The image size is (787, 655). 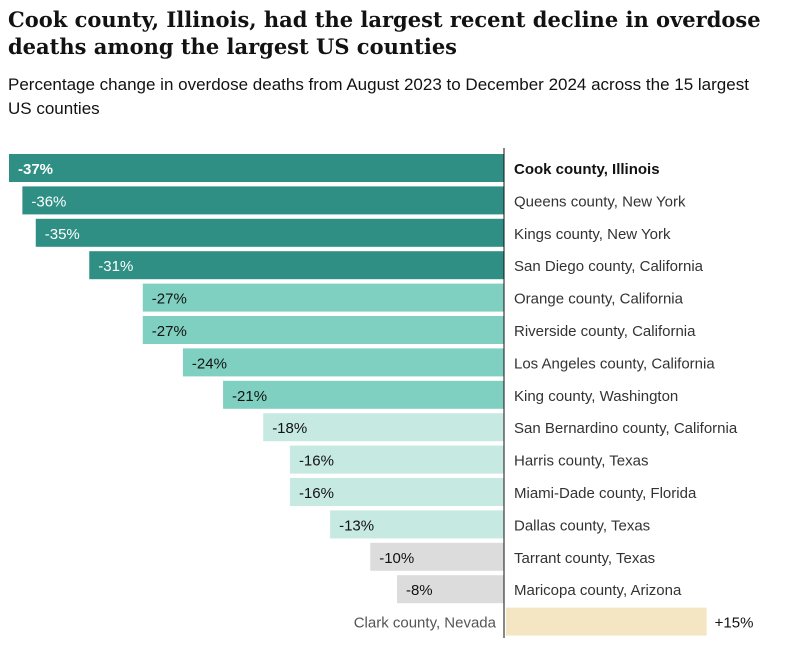 What do you see at coordinates (419, 590) in the screenshot?
I see `value-label: -8%` at bounding box center [419, 590].